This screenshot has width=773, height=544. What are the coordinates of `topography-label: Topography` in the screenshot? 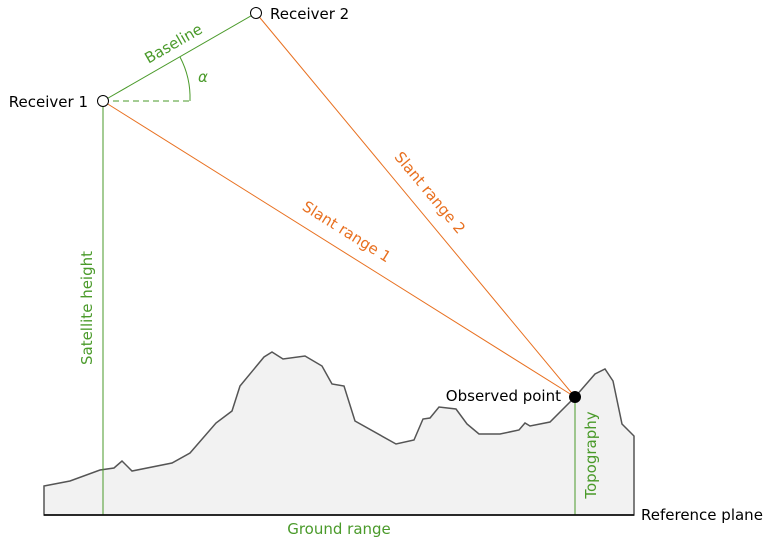 It's located at (591, 455).